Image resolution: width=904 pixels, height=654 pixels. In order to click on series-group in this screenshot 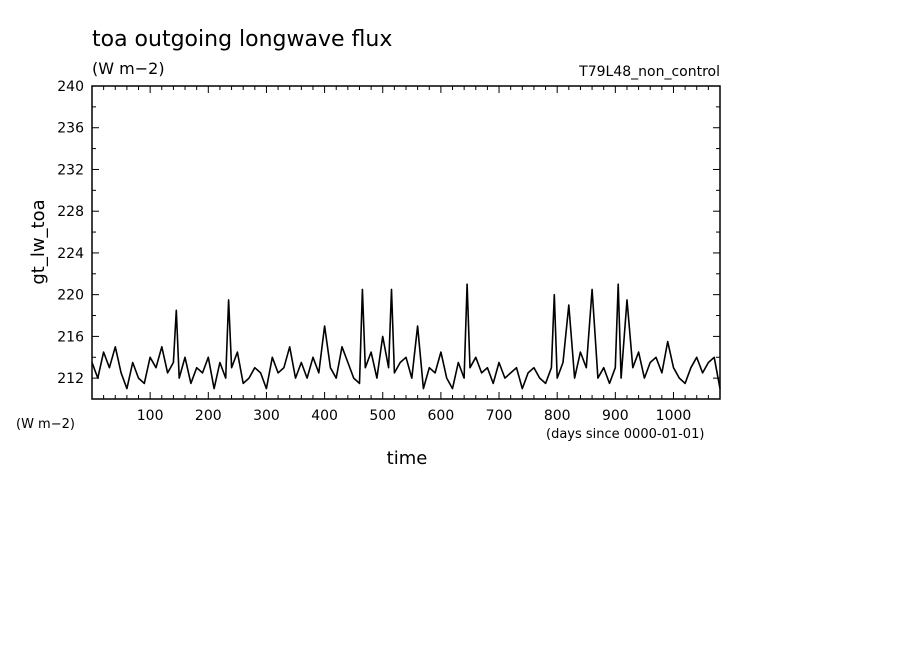, I will do `click(406, 336)`.